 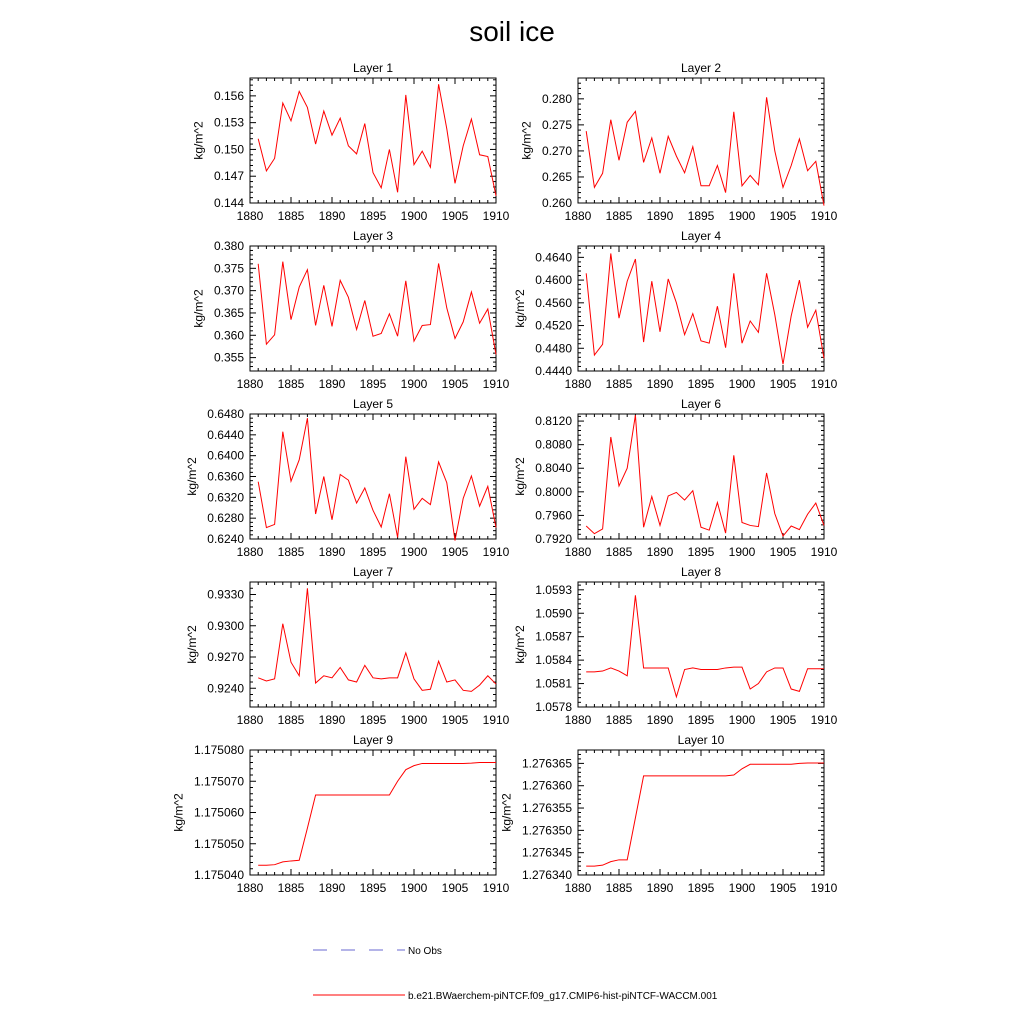 What do you see at coordinates (557, 203) in the screenshot?
I see `y-tick-label: 0.260` at bounding box center [557, 203].